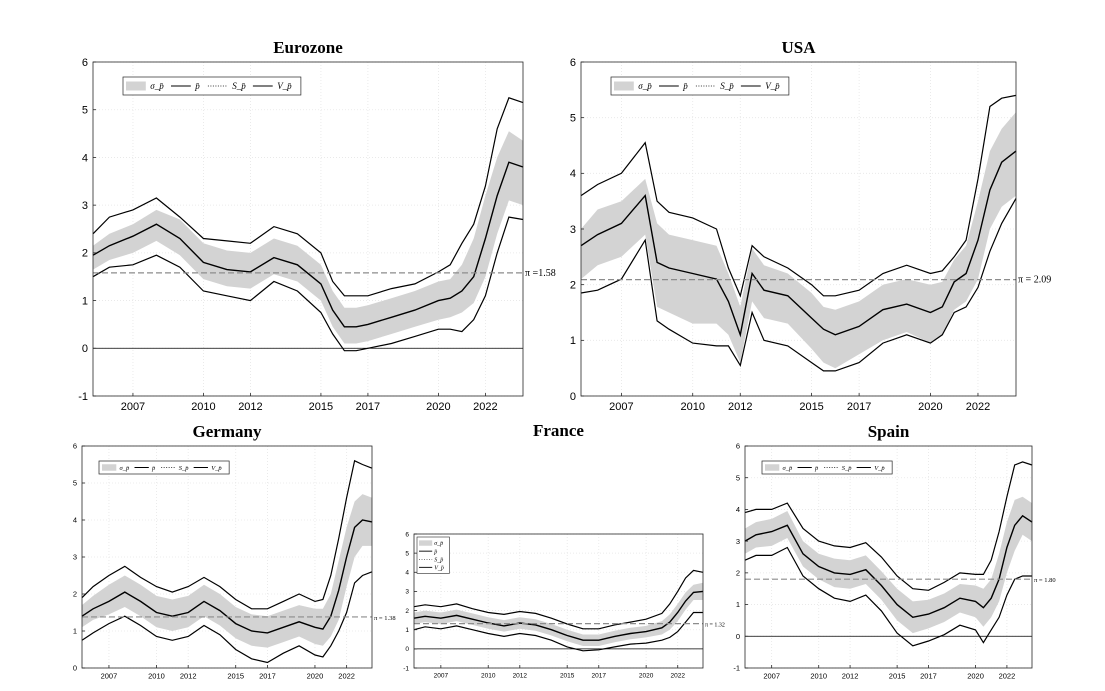 This screenshot has height=691, width=1105. Describe the element at coordinates (558, 430) in the screenshot. I see `chart-title: France` at that location.